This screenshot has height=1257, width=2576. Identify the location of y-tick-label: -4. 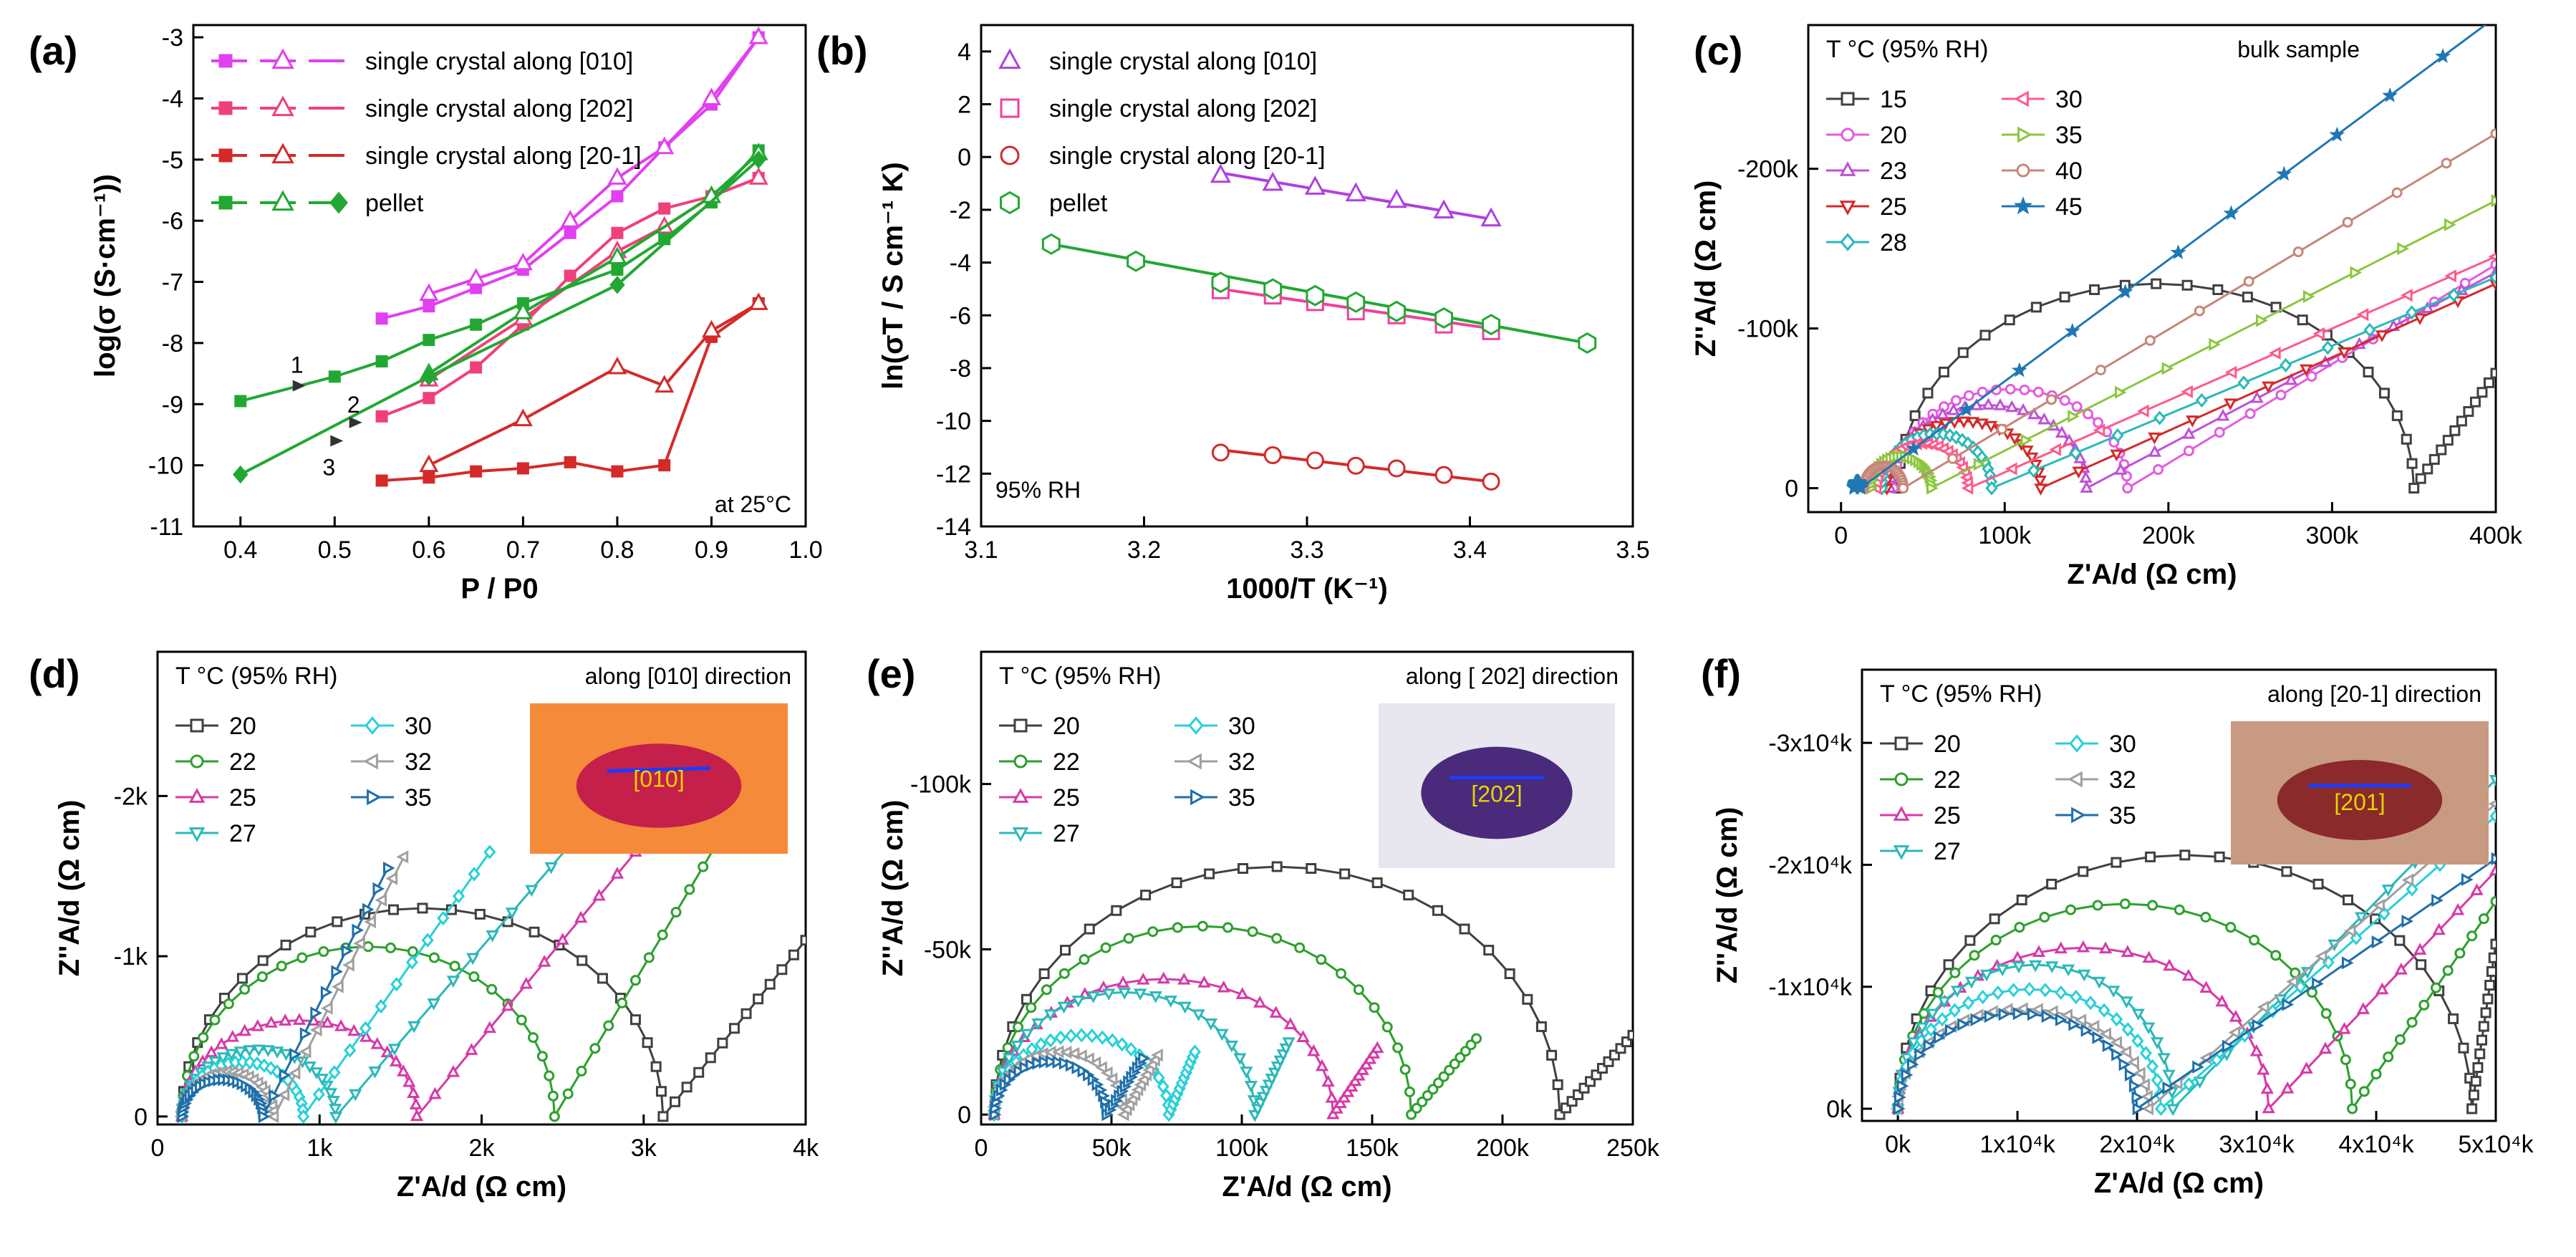
(172, 98).